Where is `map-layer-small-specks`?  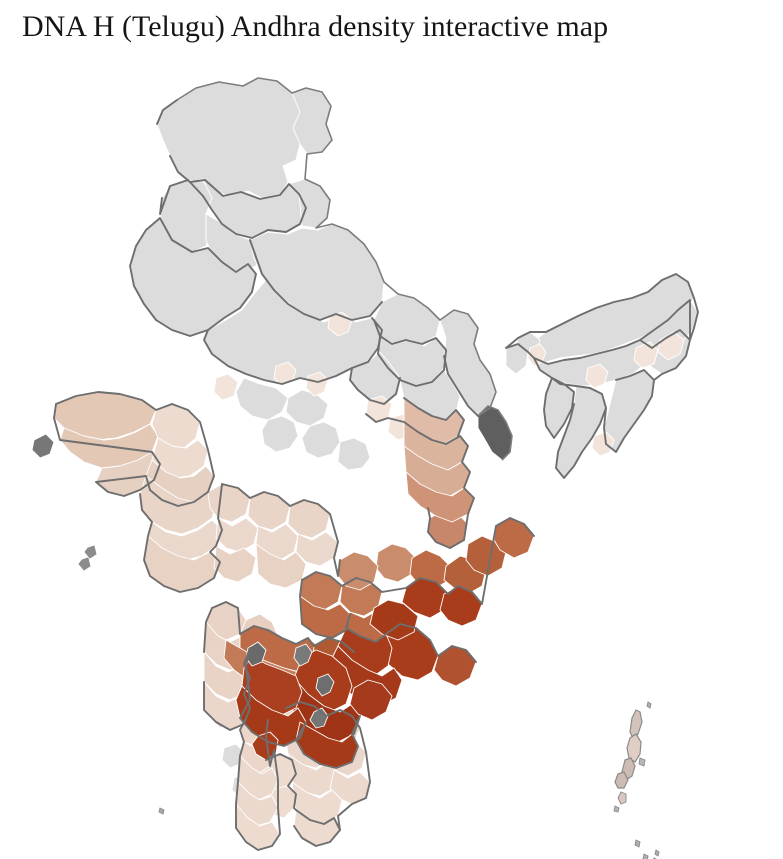 map-layer-small-specks is located at coordinates (87, 558).